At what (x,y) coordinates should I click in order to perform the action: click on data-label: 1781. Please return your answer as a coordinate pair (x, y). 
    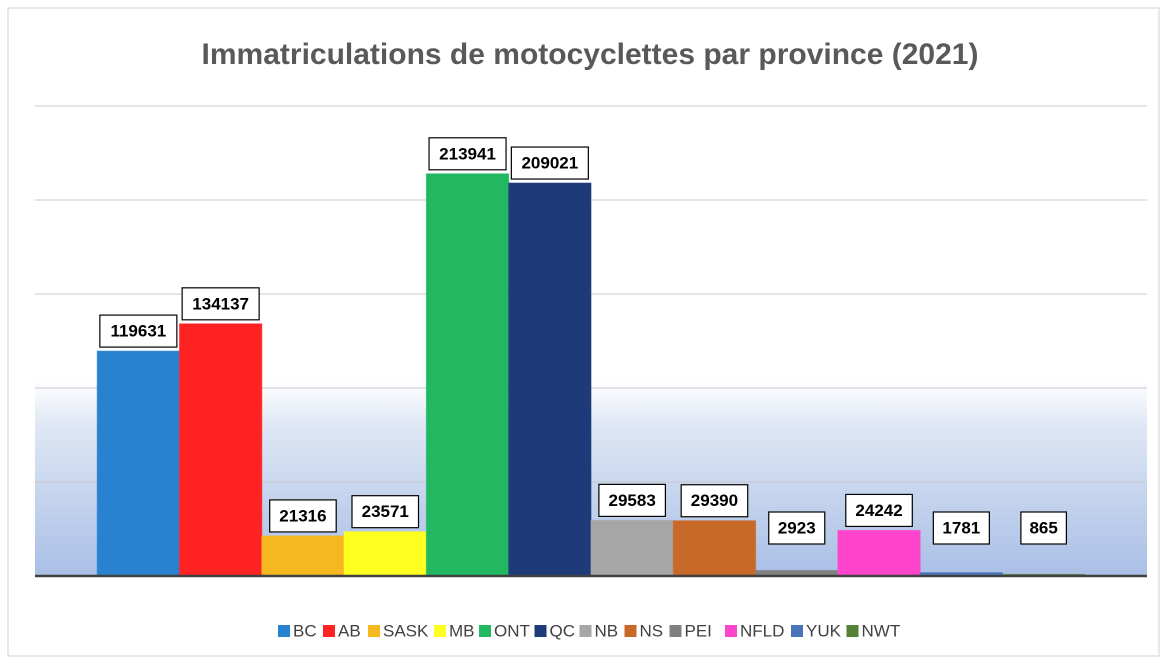
    Looking at the image, I should click on (961, 527).